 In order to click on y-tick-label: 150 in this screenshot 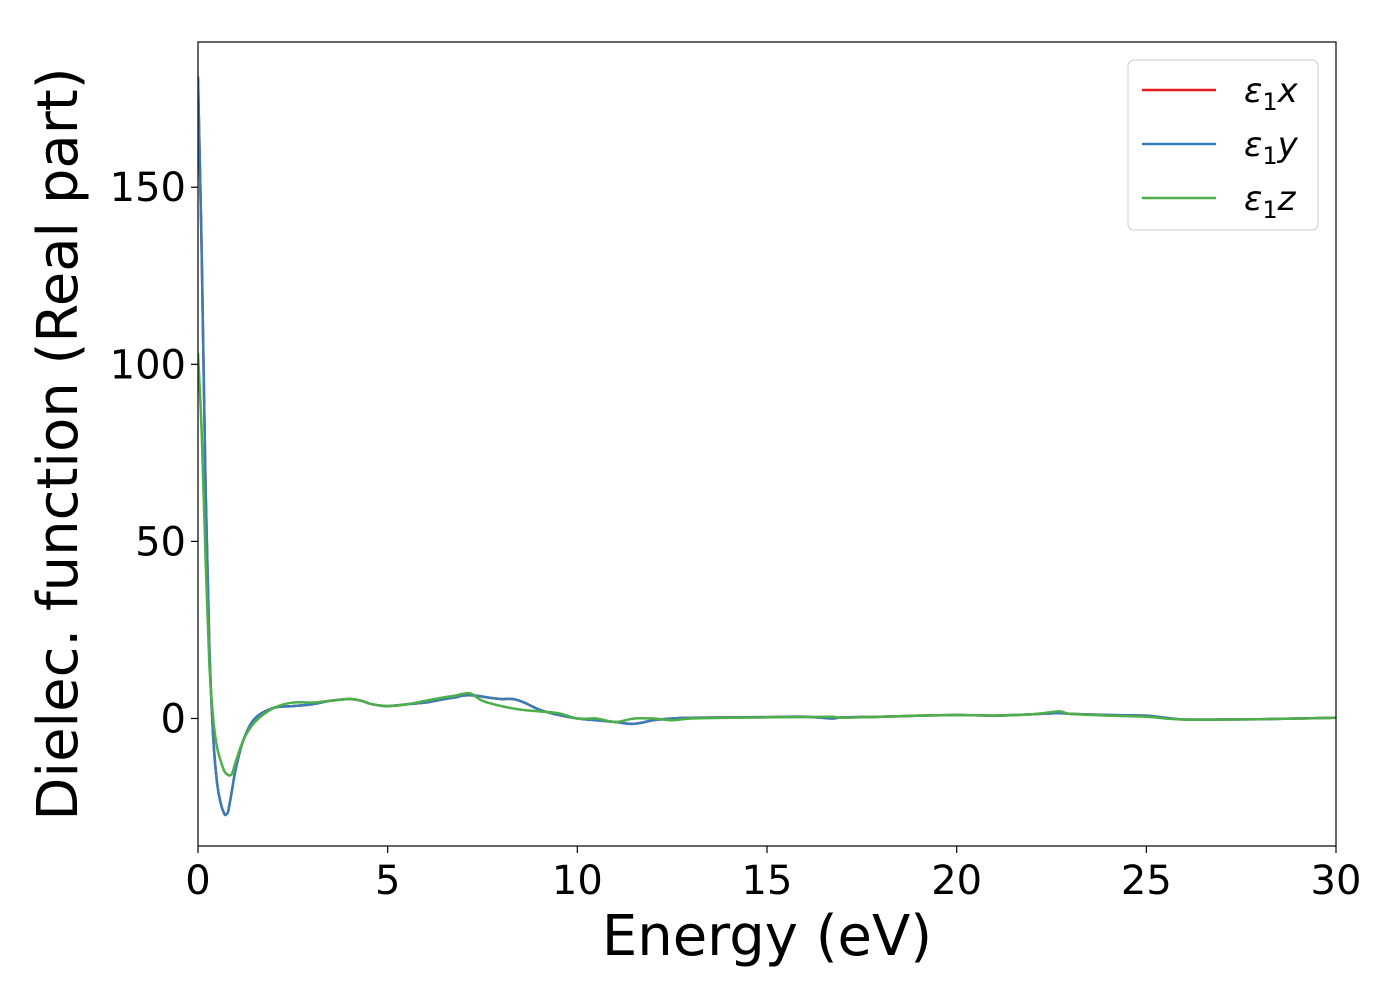, I will do `click(148, 188)`.